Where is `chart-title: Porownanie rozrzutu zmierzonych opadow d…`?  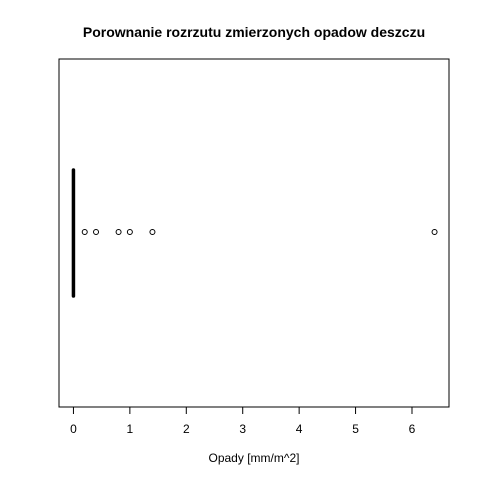
chart-title: Porownanie rozrzutu zmierzonych opadow d… is located at coordinates (254, 32).